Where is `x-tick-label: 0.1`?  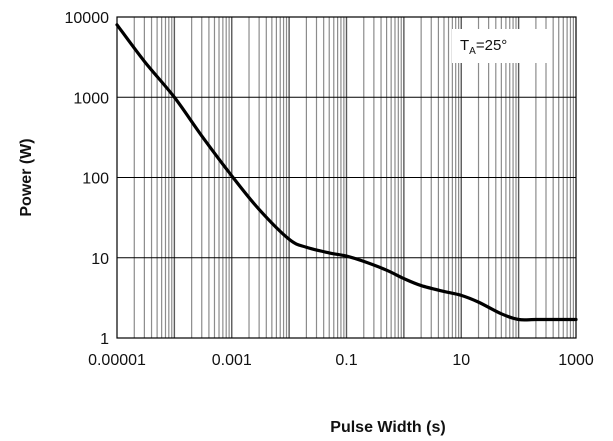
x-tick-label: 0.1 is located at coordinates (346, 360).